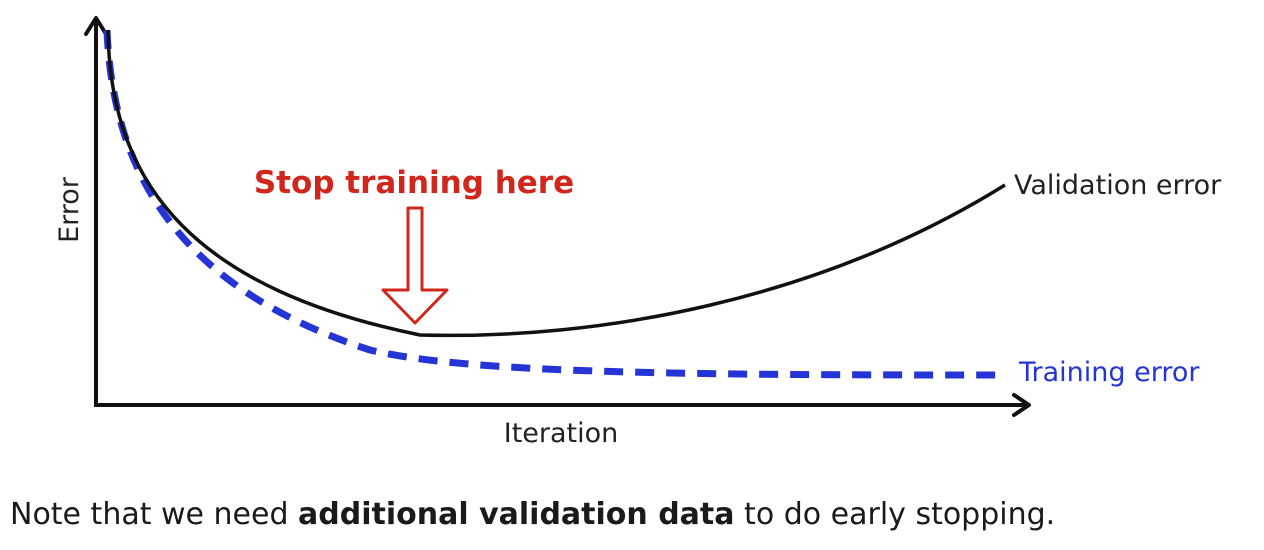  Describe the element at coordinates (96, 26) in the screenshot. I see `y-axis-arrowhead` at that location.